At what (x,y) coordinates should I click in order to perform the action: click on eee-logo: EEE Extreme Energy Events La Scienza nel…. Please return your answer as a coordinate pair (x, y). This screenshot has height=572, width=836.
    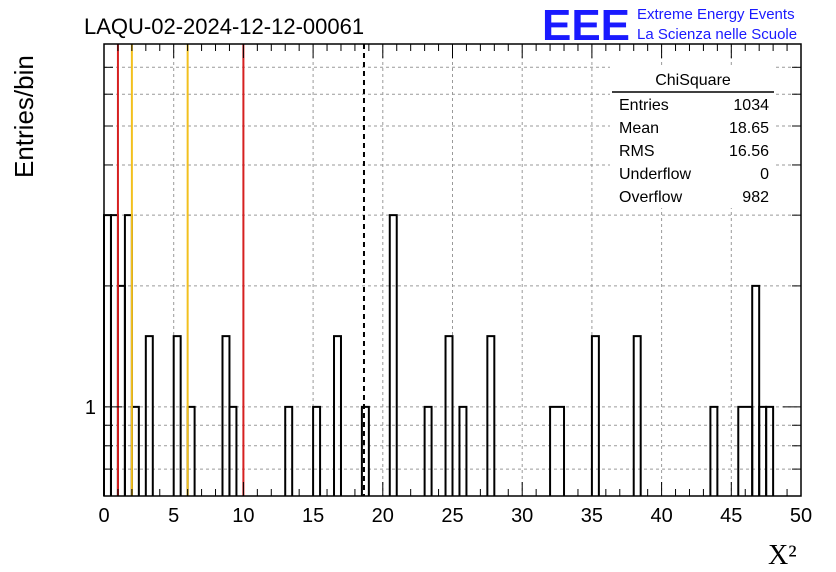
    Looking at the image, I should click on (669, 25).